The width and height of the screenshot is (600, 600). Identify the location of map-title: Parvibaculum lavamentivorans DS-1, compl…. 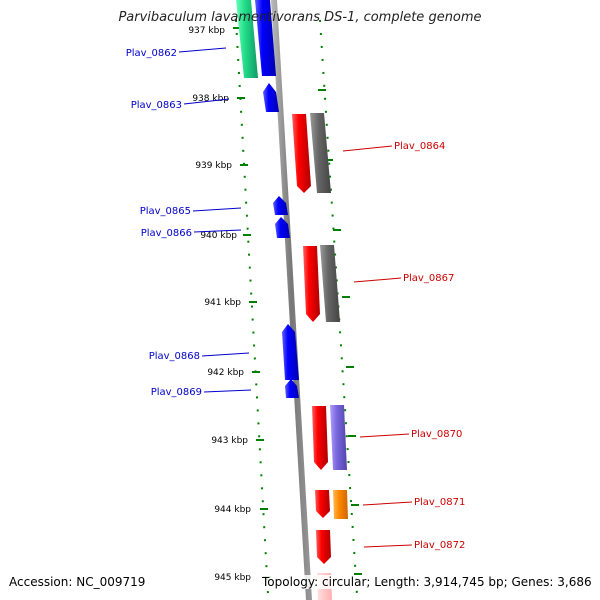
(300, 17).